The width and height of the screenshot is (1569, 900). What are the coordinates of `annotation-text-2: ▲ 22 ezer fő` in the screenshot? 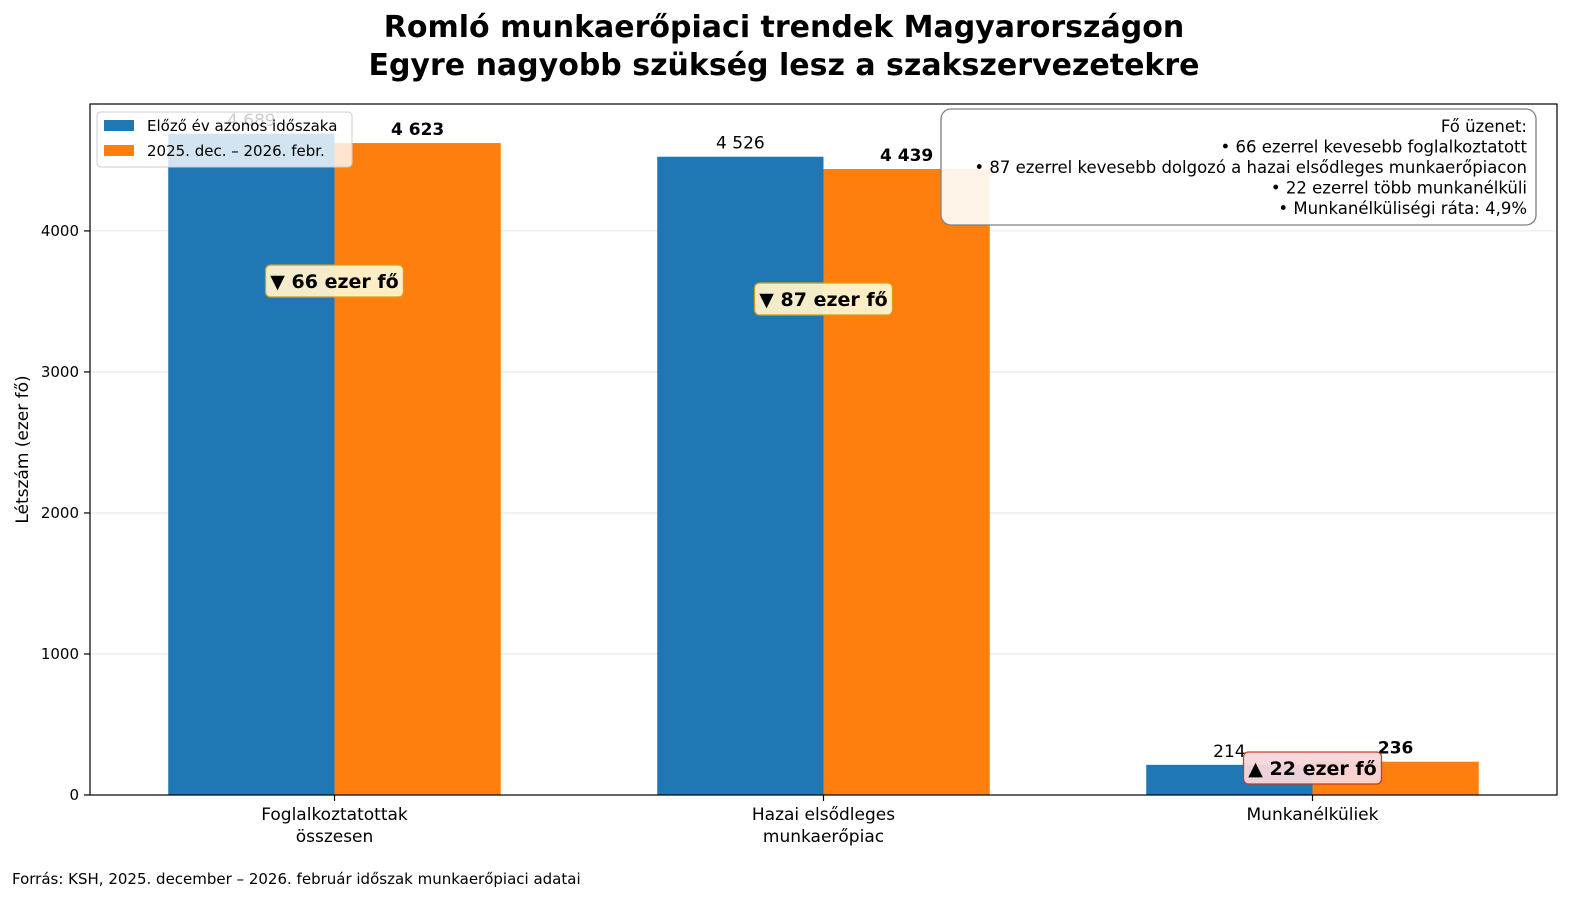 It's located at (1312, 769).